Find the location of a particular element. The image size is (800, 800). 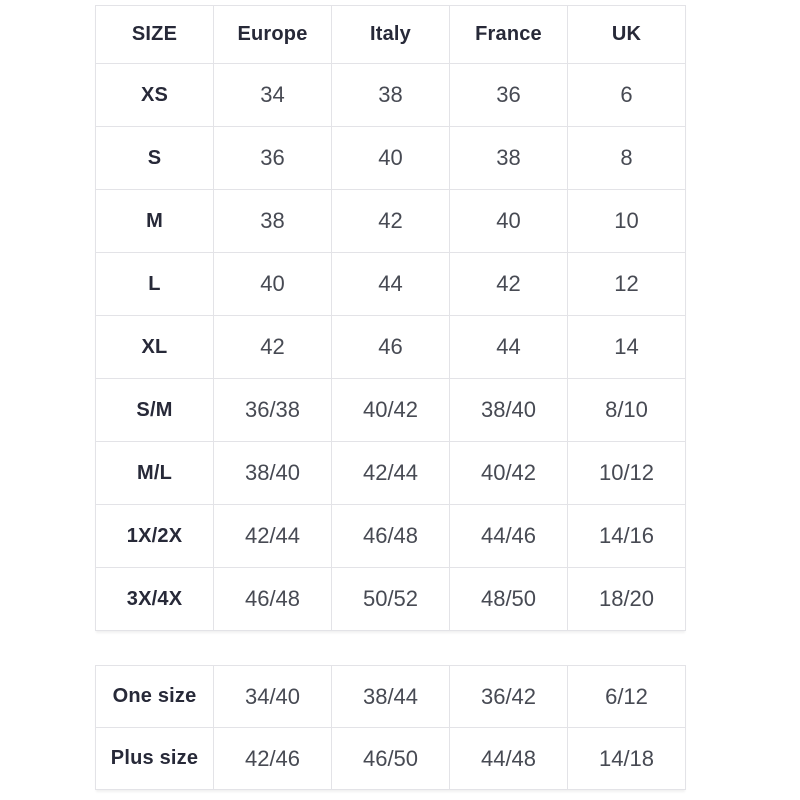

size-value-cell: 36/38 is located at coordinates (272, 410).